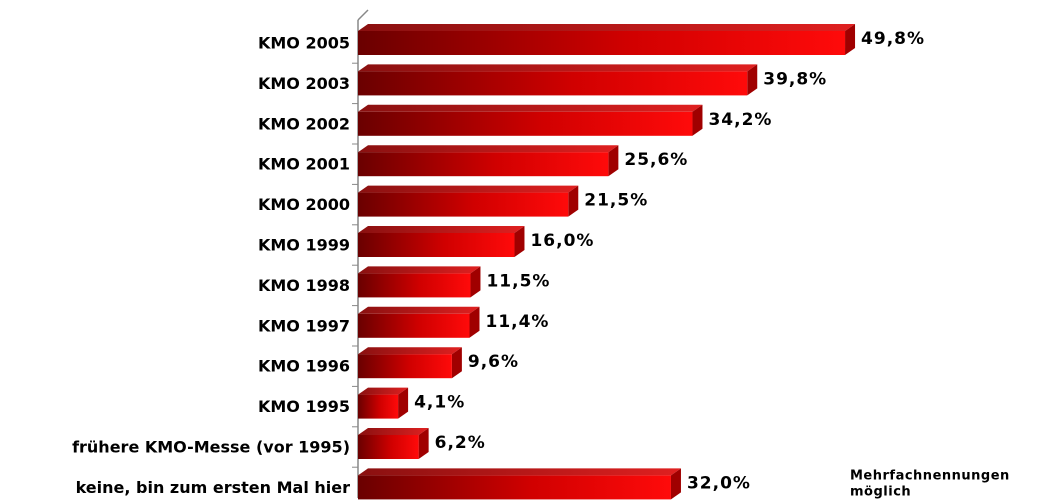 Image resolution: width=1037 pixels, height=501 pixels. Describe the element at coordinates (304, 164) in the screenshot. I see `category-label: KMO 2001` at that location.